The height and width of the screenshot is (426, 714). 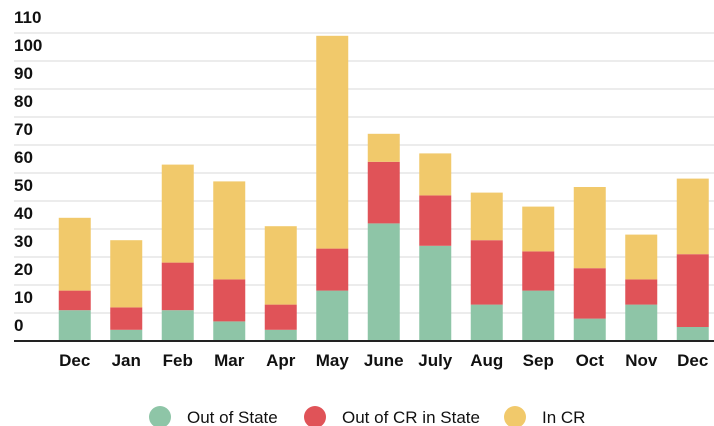 I want to click on x-tick-label: Oct, so click(x=590, y=360).